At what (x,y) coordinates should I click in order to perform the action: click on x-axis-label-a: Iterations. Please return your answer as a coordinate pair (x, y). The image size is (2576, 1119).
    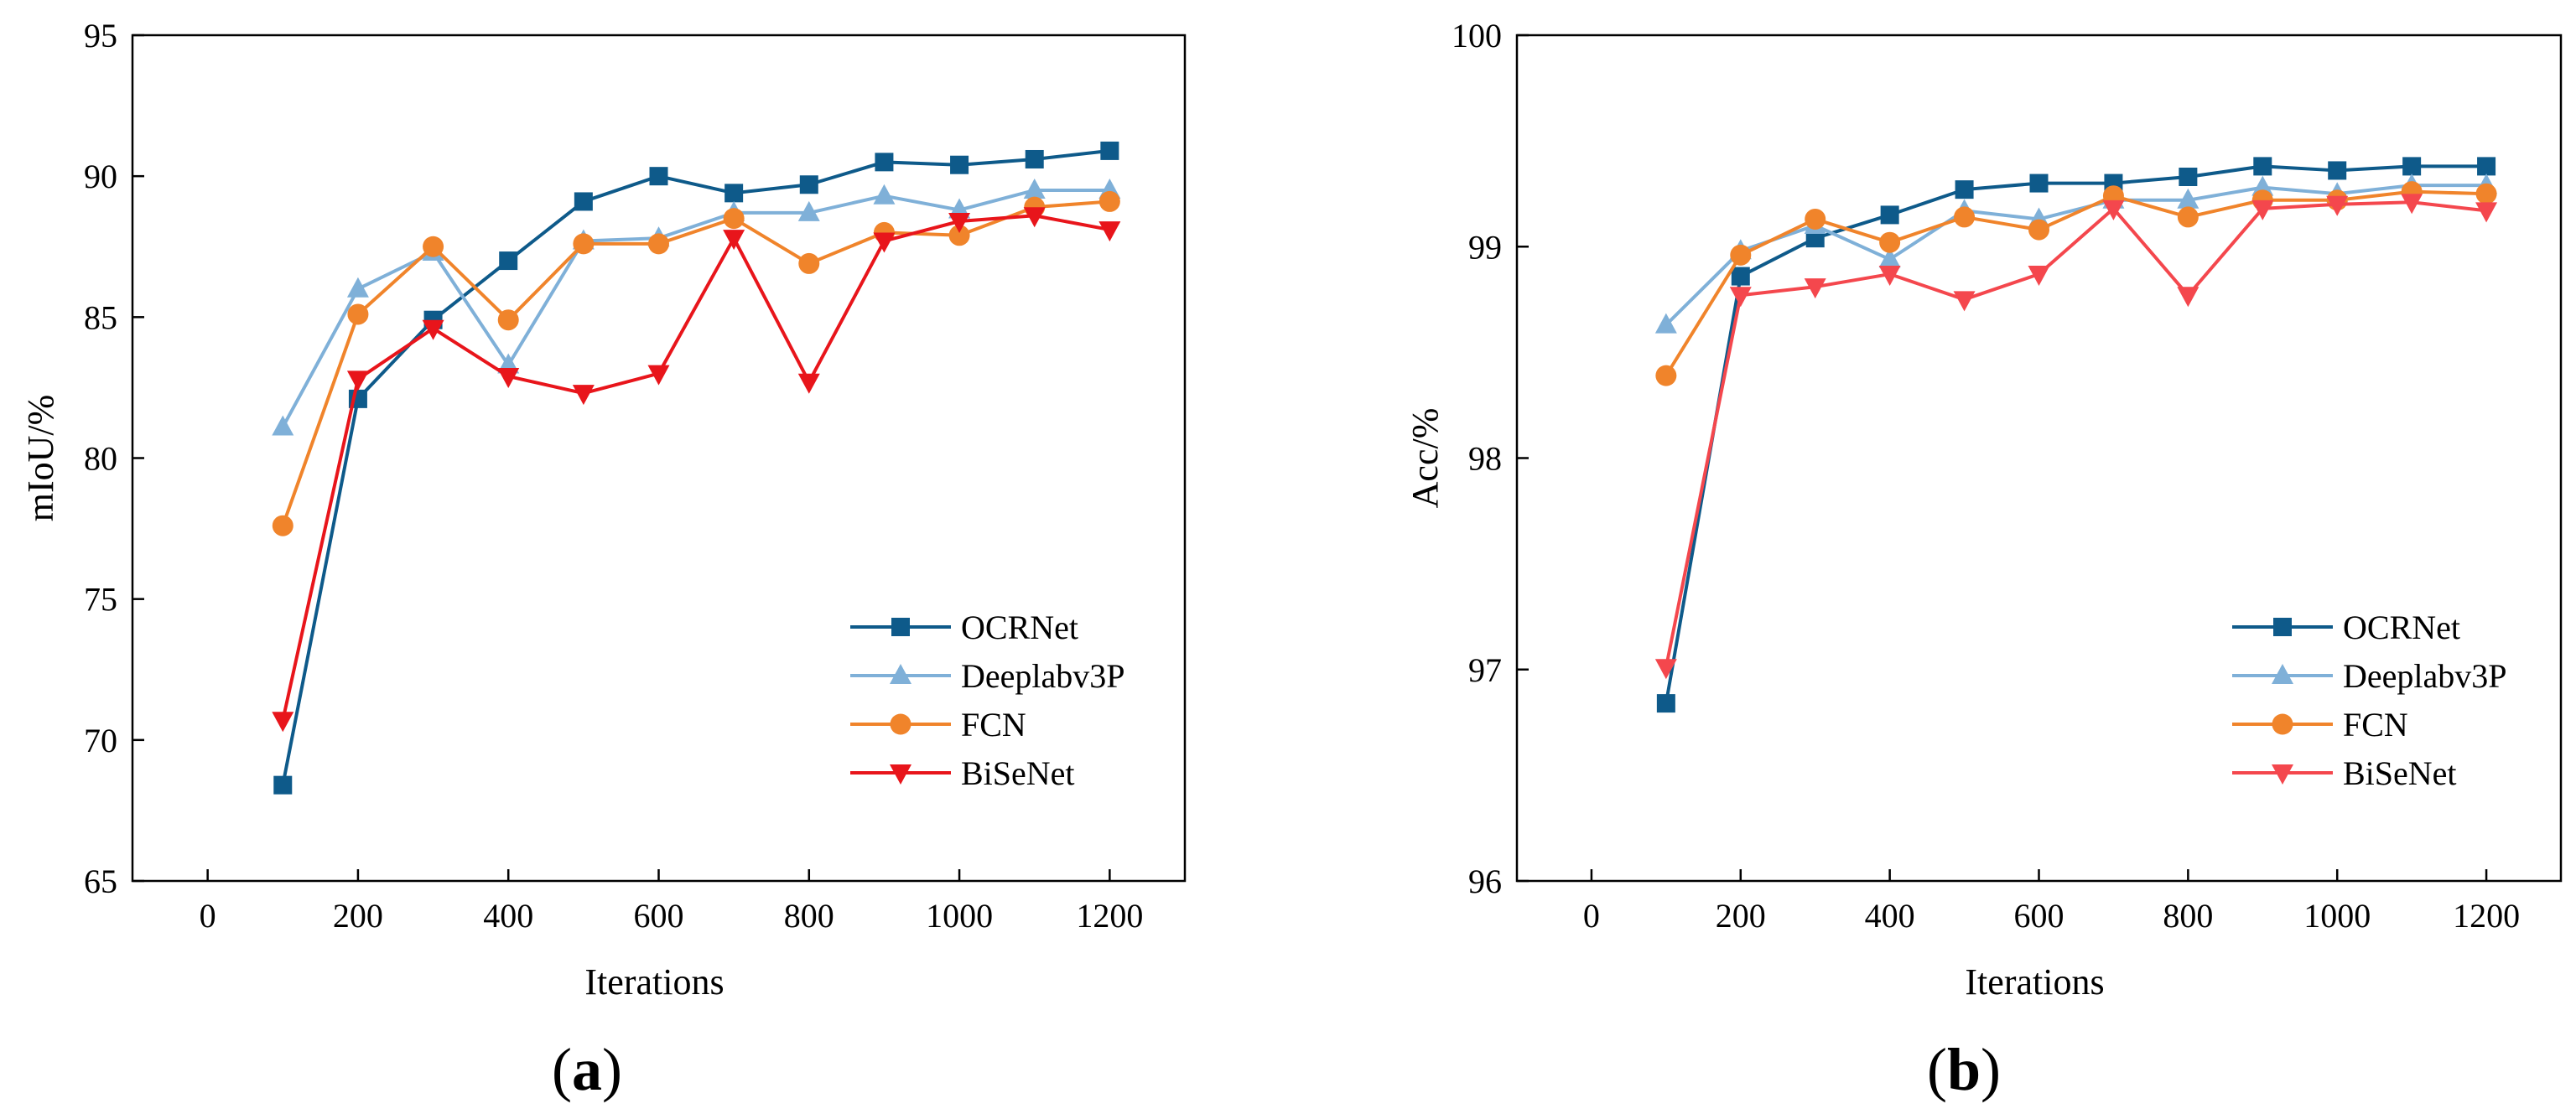
    Looking at the image, I should click on (654, 981).